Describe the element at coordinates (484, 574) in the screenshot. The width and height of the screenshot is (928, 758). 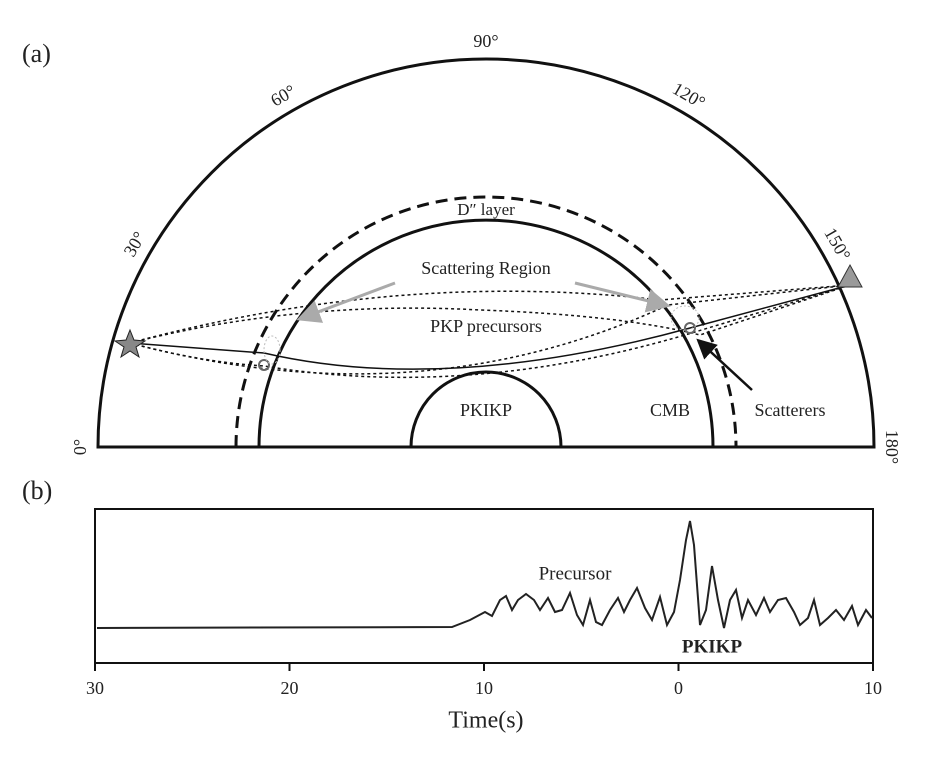
I see `waveform` at that location.